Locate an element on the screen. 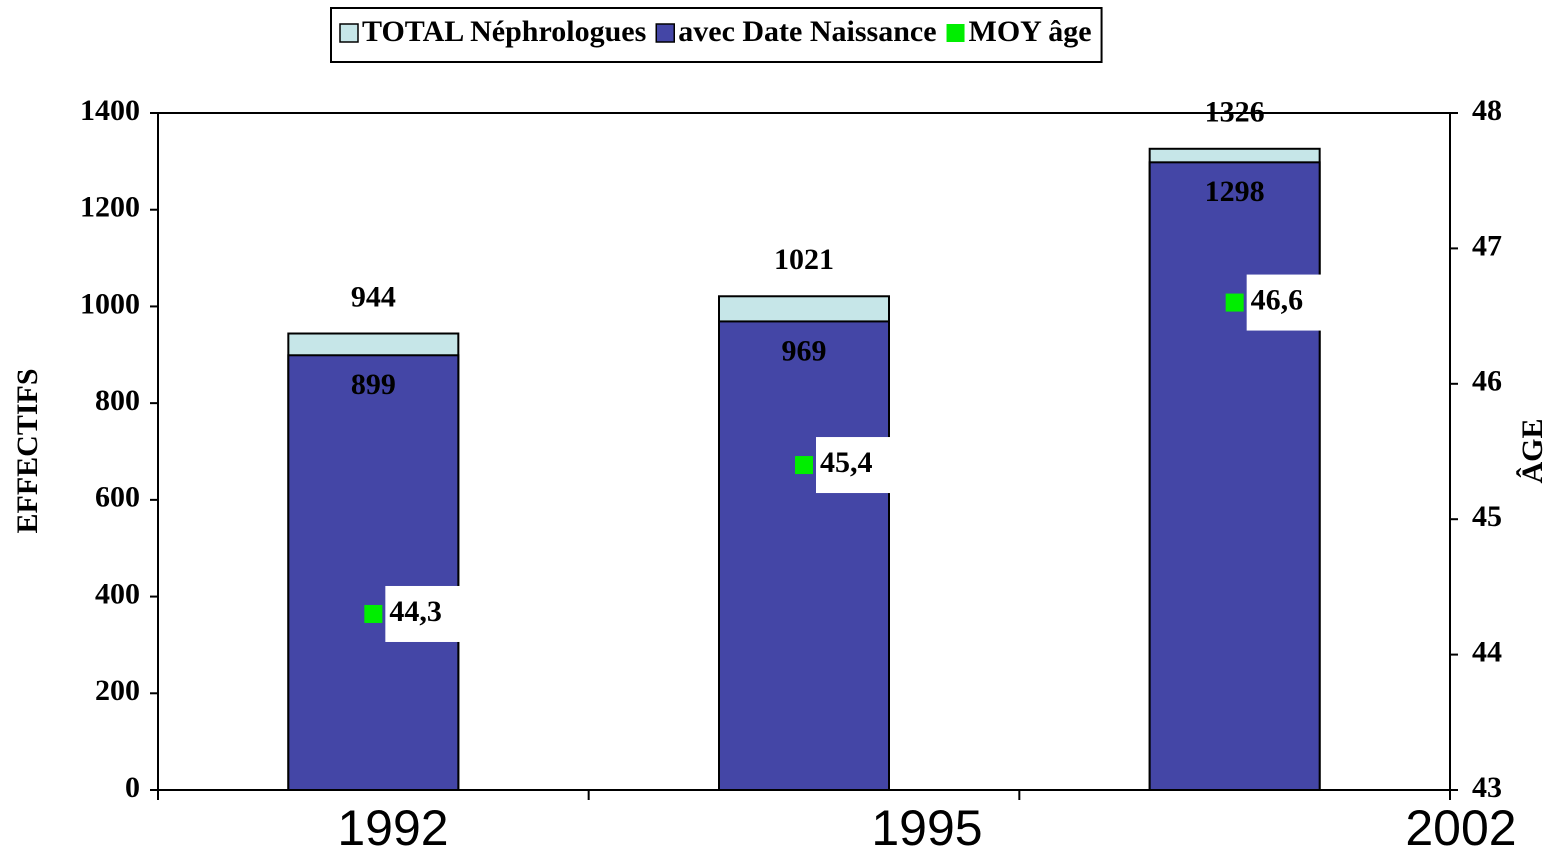 The width and height of the screenshot is (1560, 861). bar-label: 944 is located at coordinates (373, 296).